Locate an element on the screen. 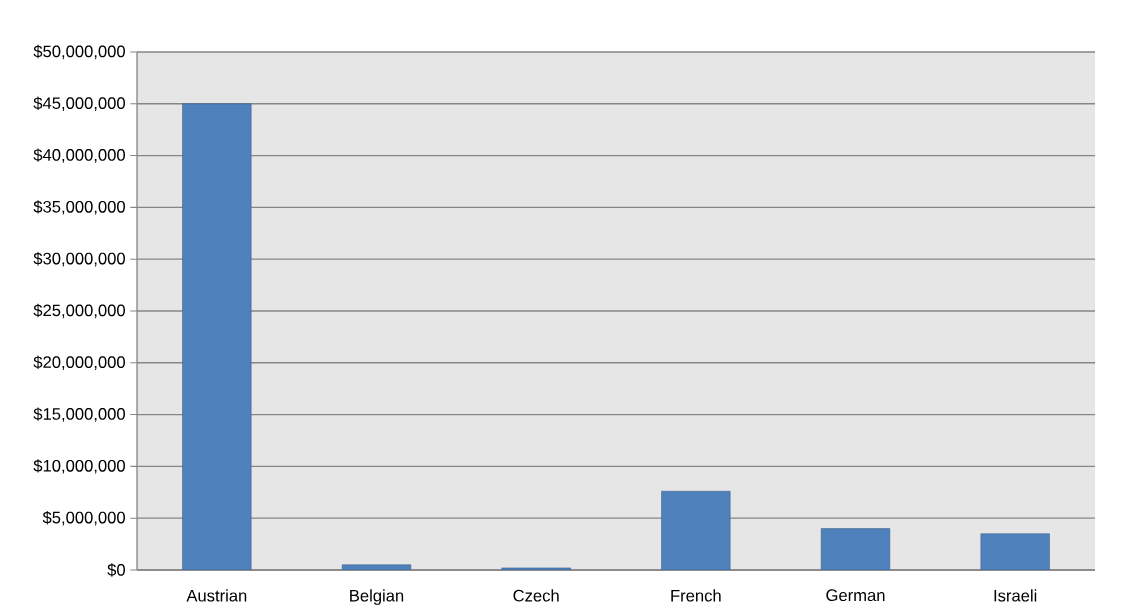 This screenshot has height=610, width=1143. y-tick-label: $5,000,000 is located at coordinates (83, 518).